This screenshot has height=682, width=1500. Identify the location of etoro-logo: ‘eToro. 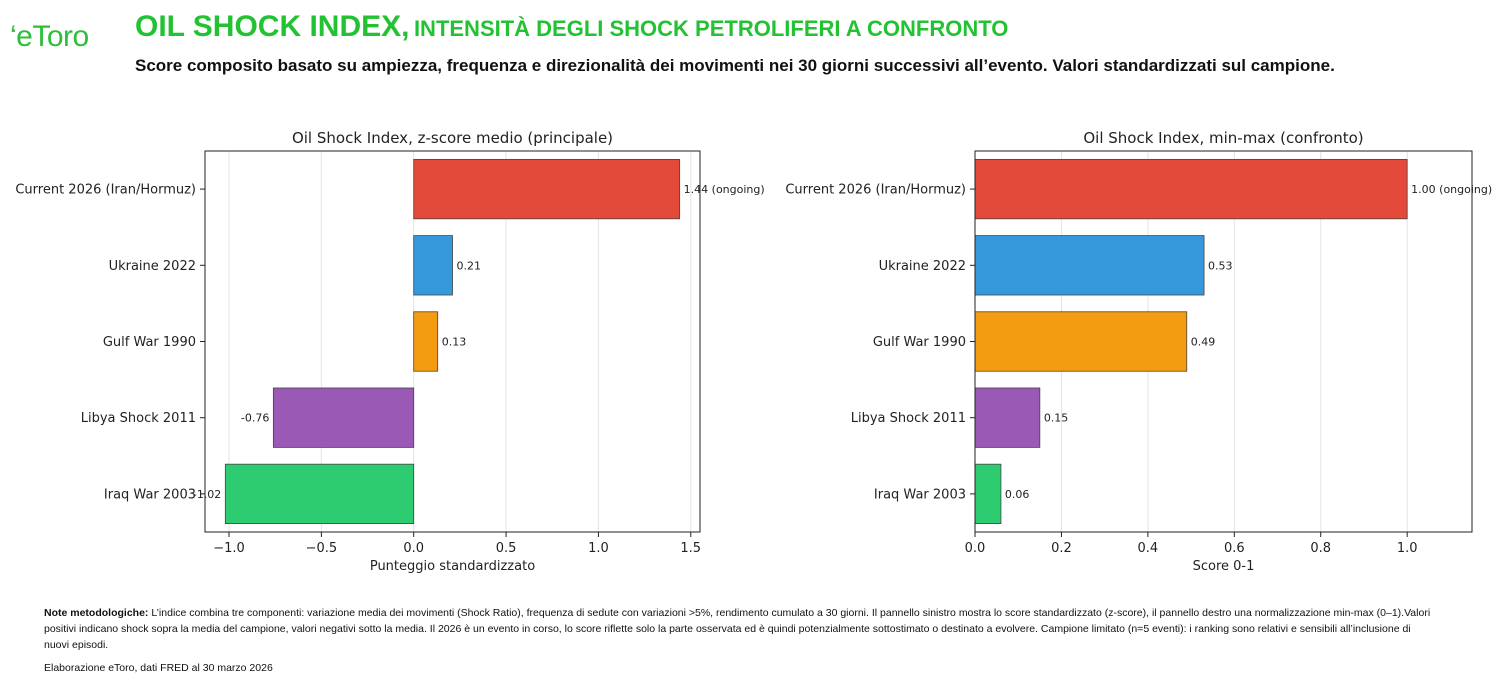
(49, 36).